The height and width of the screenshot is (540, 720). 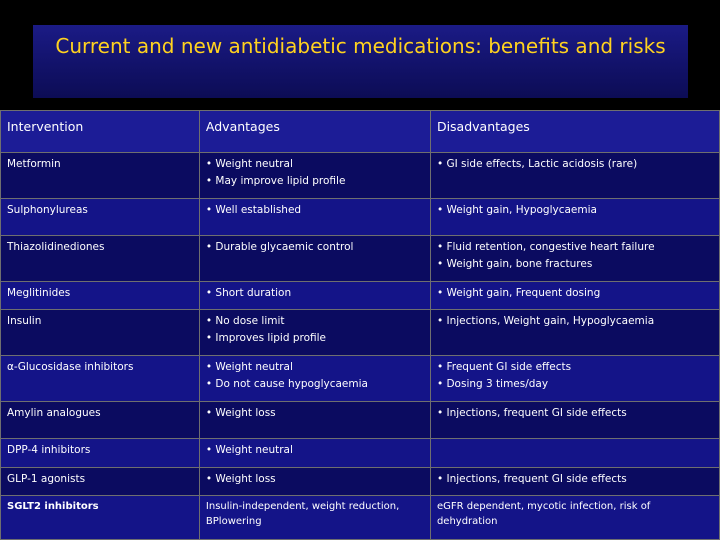 What do you see at coordinates (248, 292) in the screenshot?
I see `advantage-item: • Short duration` at bounding box center [248, 292].